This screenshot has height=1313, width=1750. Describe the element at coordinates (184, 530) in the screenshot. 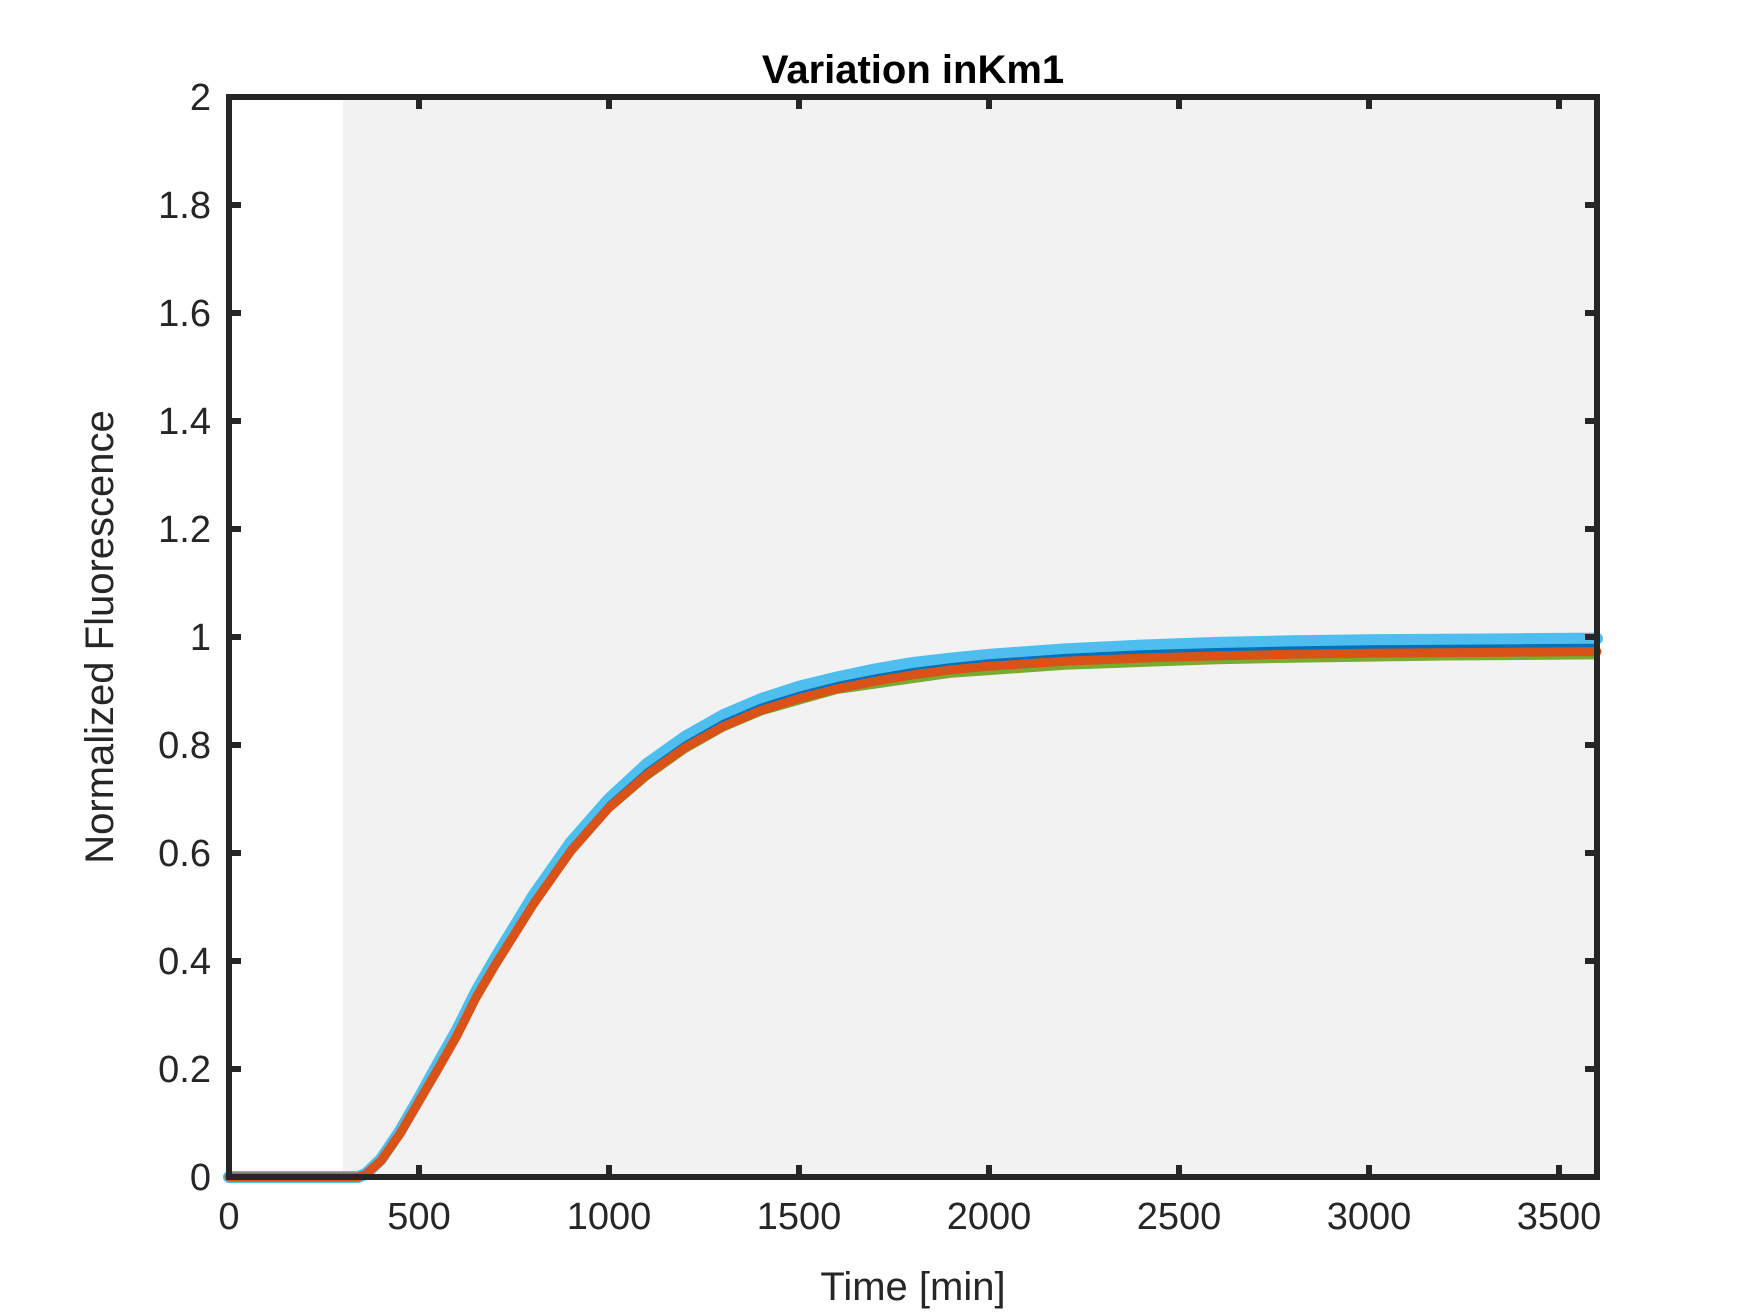

I see `y-tick-label: 1.2` at that location.